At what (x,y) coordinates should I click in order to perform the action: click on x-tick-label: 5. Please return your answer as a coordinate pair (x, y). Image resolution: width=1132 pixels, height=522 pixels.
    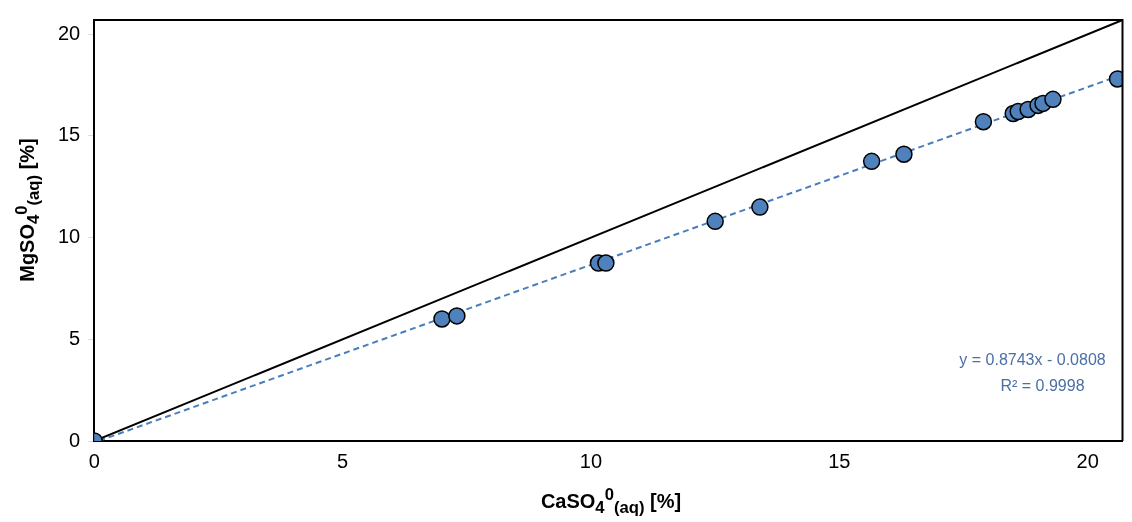
    Looking at the image, I should click on (343, 460).